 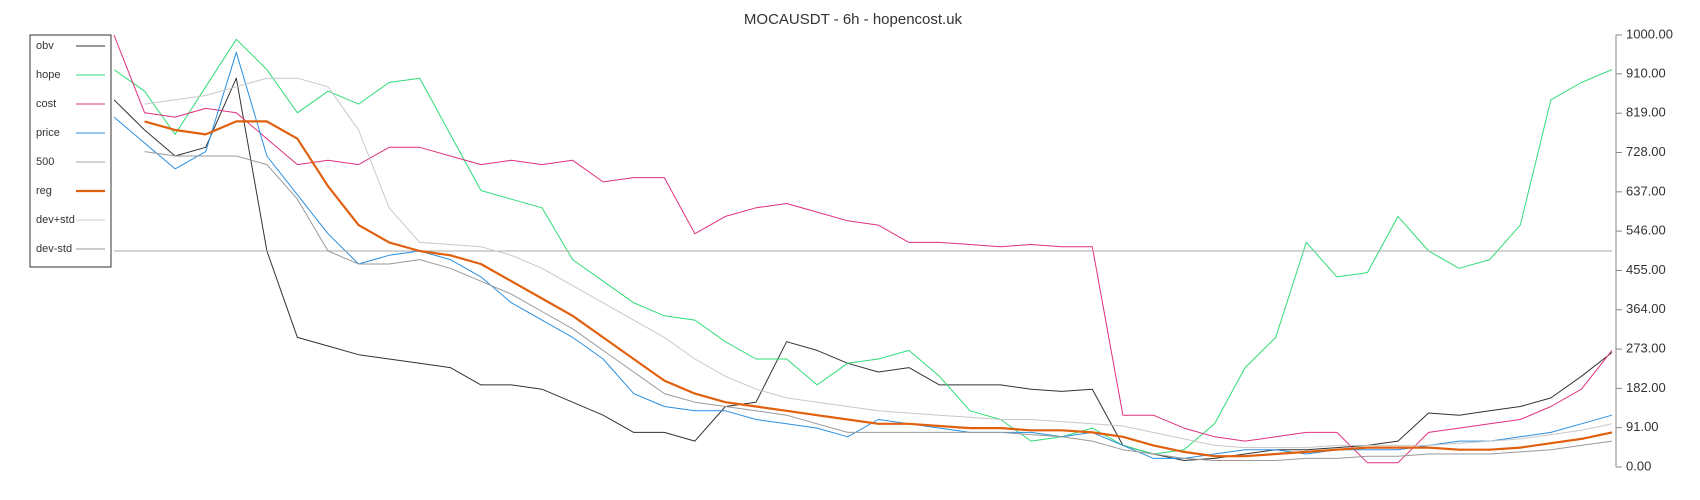 I want to click on legend-label: dev-std, so click(x=54, y=249).